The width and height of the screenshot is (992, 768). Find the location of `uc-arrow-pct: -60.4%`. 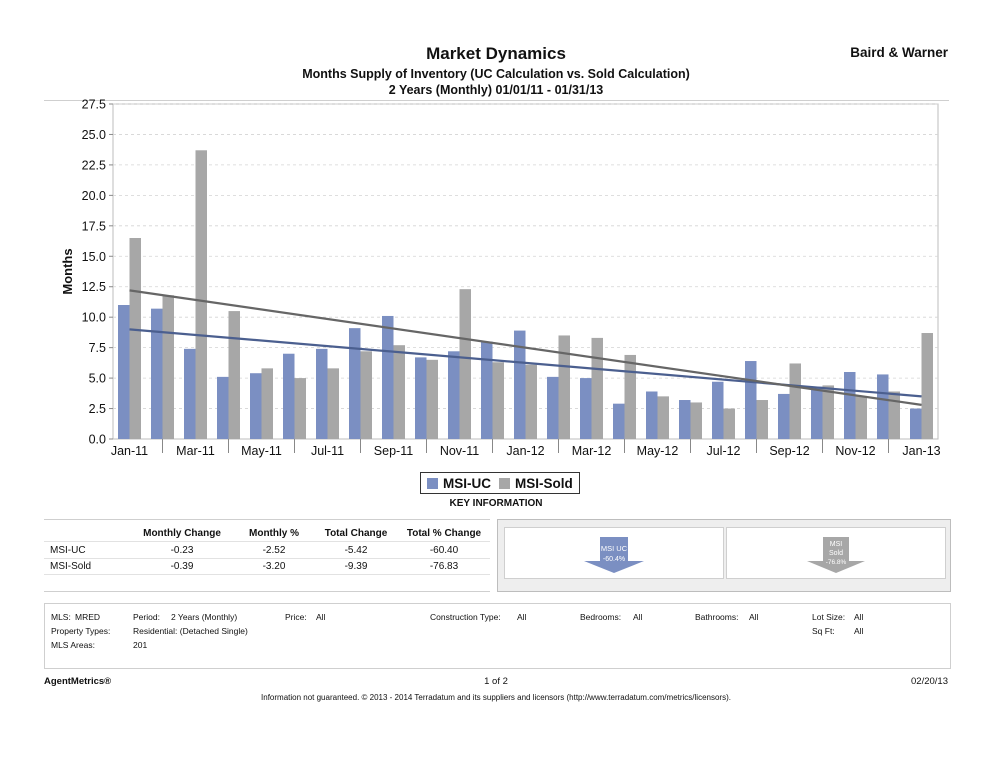

uc-arrow-pct: -60.4% is located at coordinates (614, 559).